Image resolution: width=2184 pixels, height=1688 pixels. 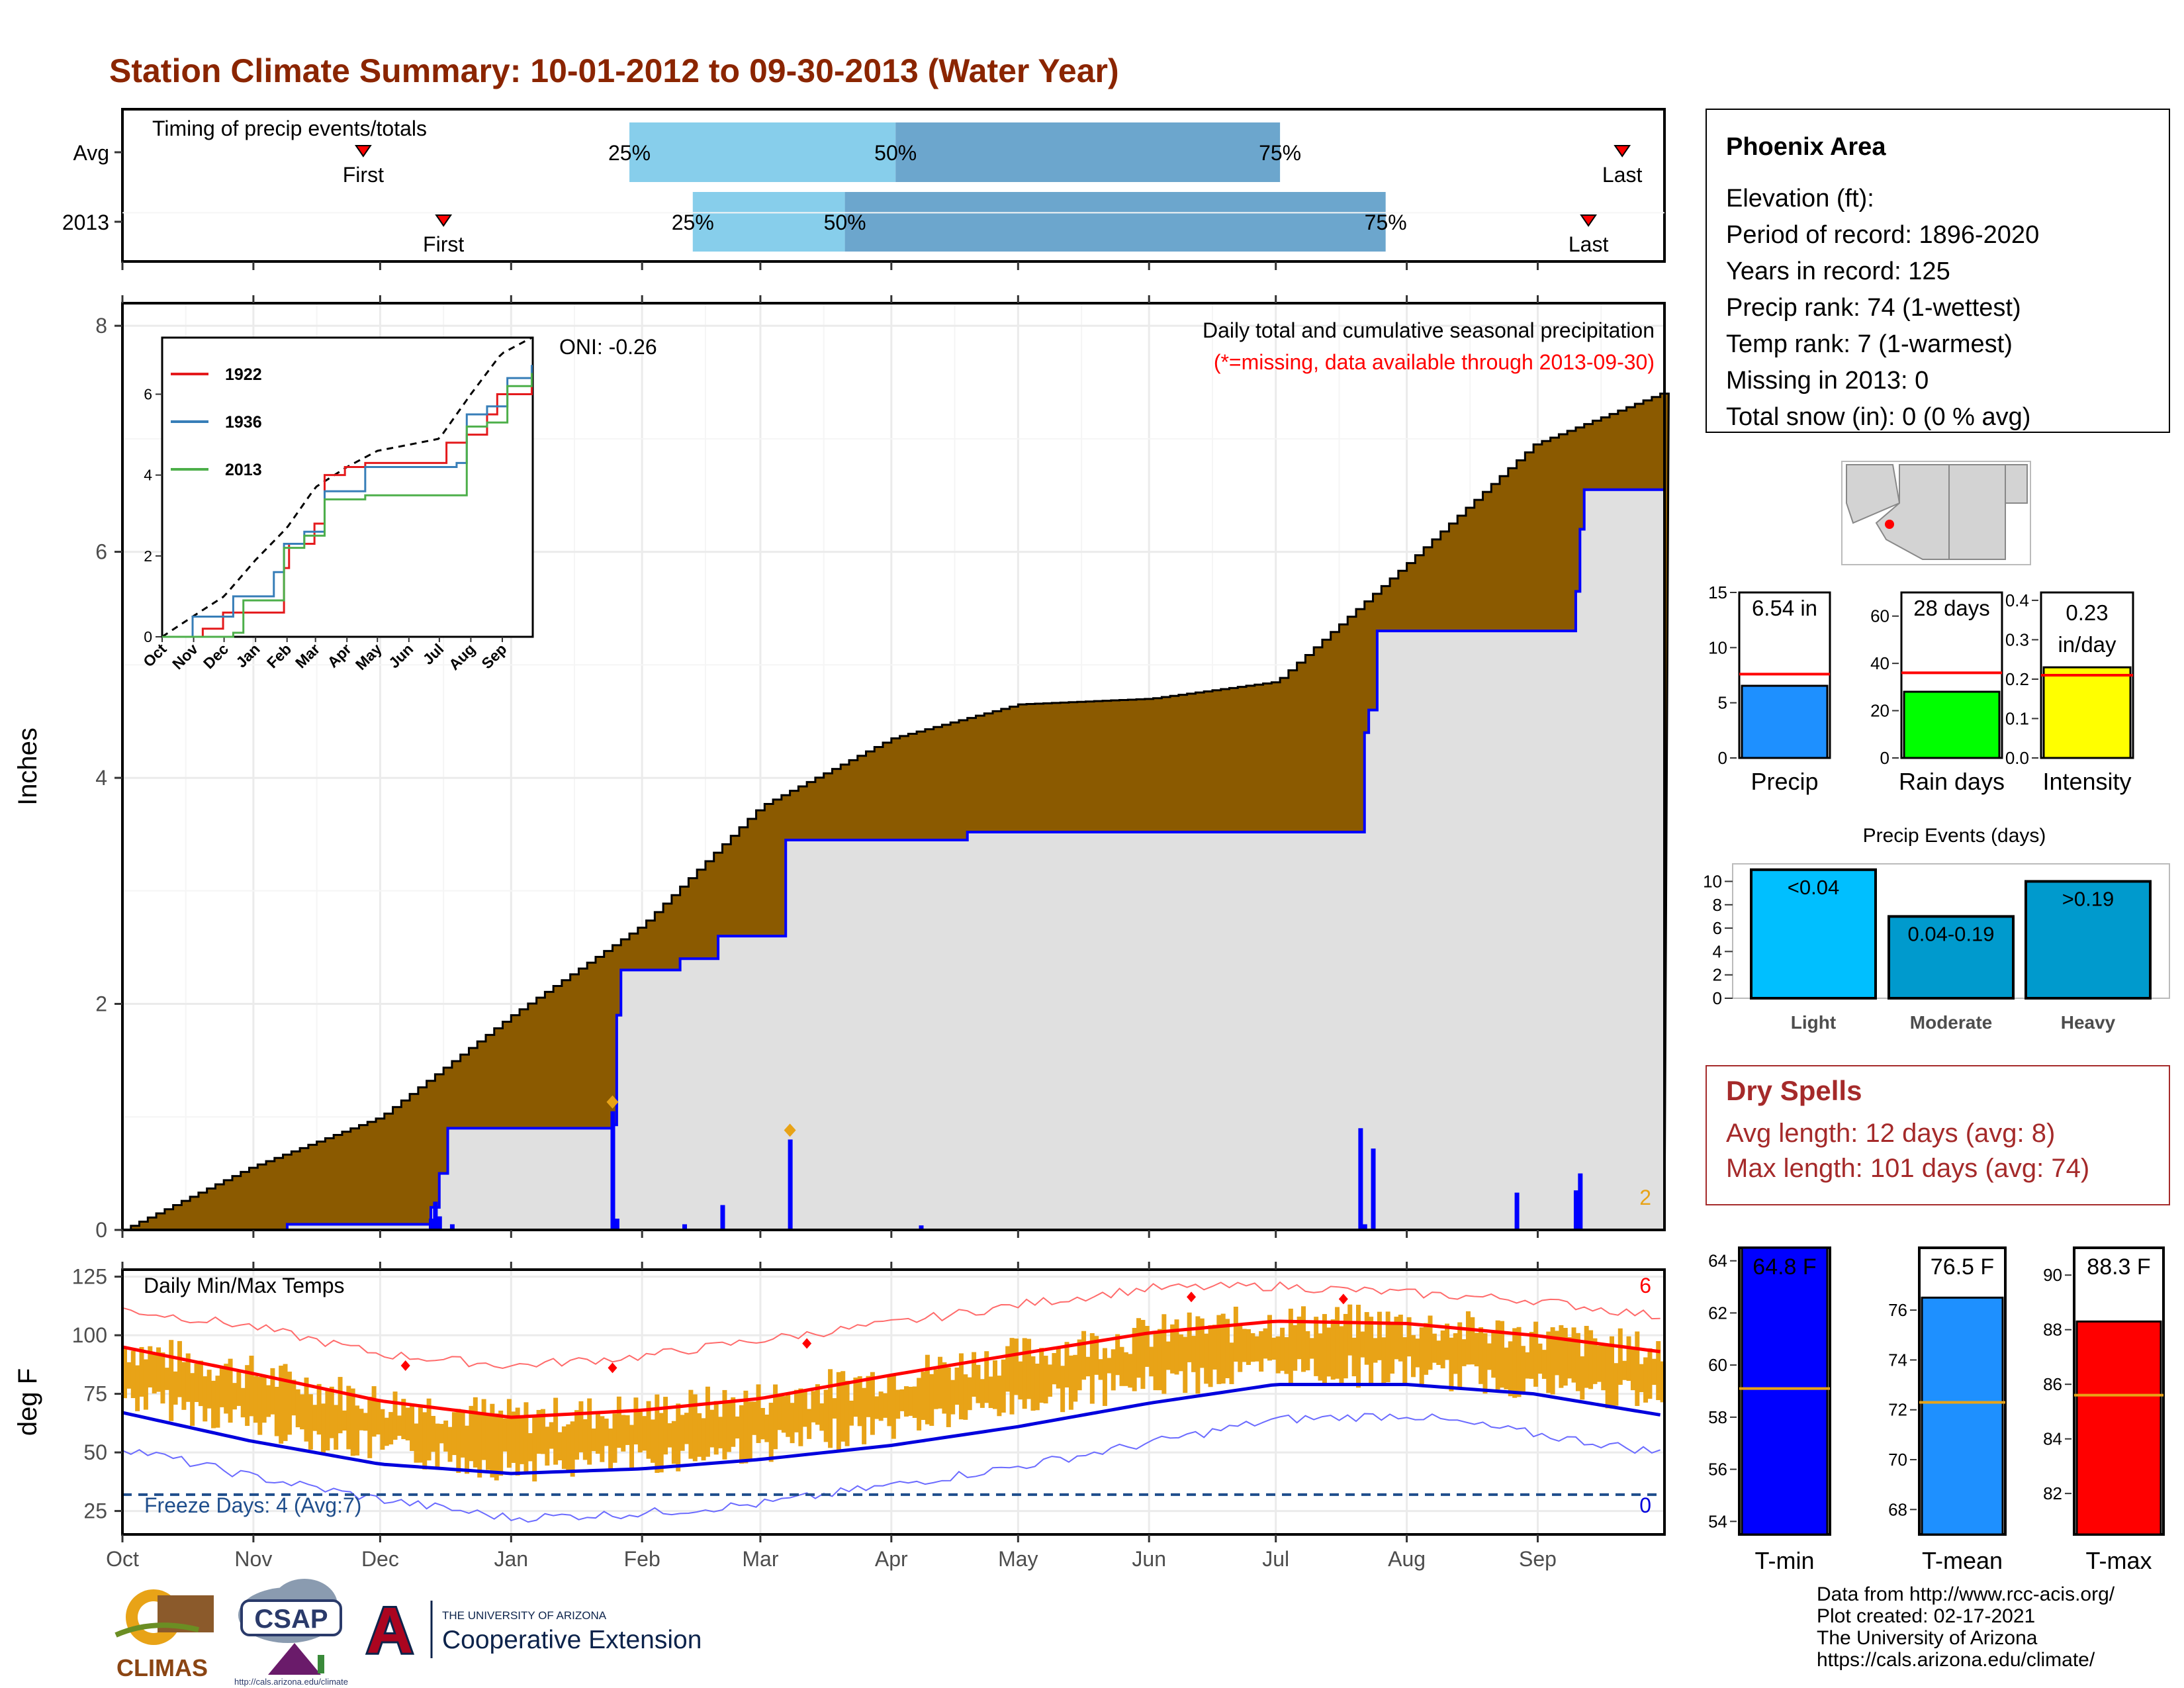 I want to click on events-bar-heavy, so click(x=2088, y=940).